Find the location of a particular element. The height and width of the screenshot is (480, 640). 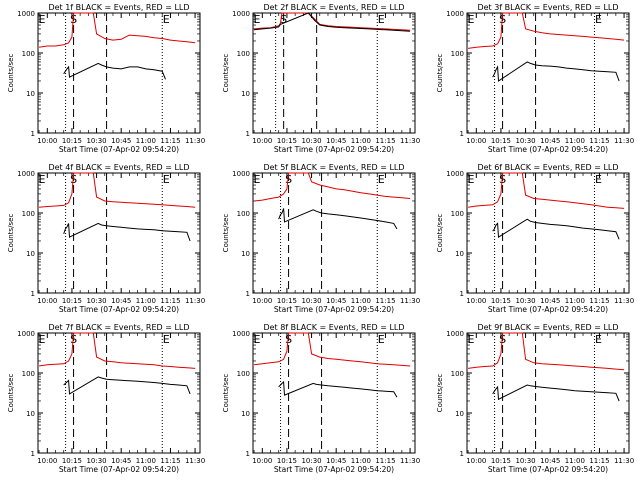

panel-title: Det 5f BLACK = Events, RED = LLD is located at coordinates (333, 167).